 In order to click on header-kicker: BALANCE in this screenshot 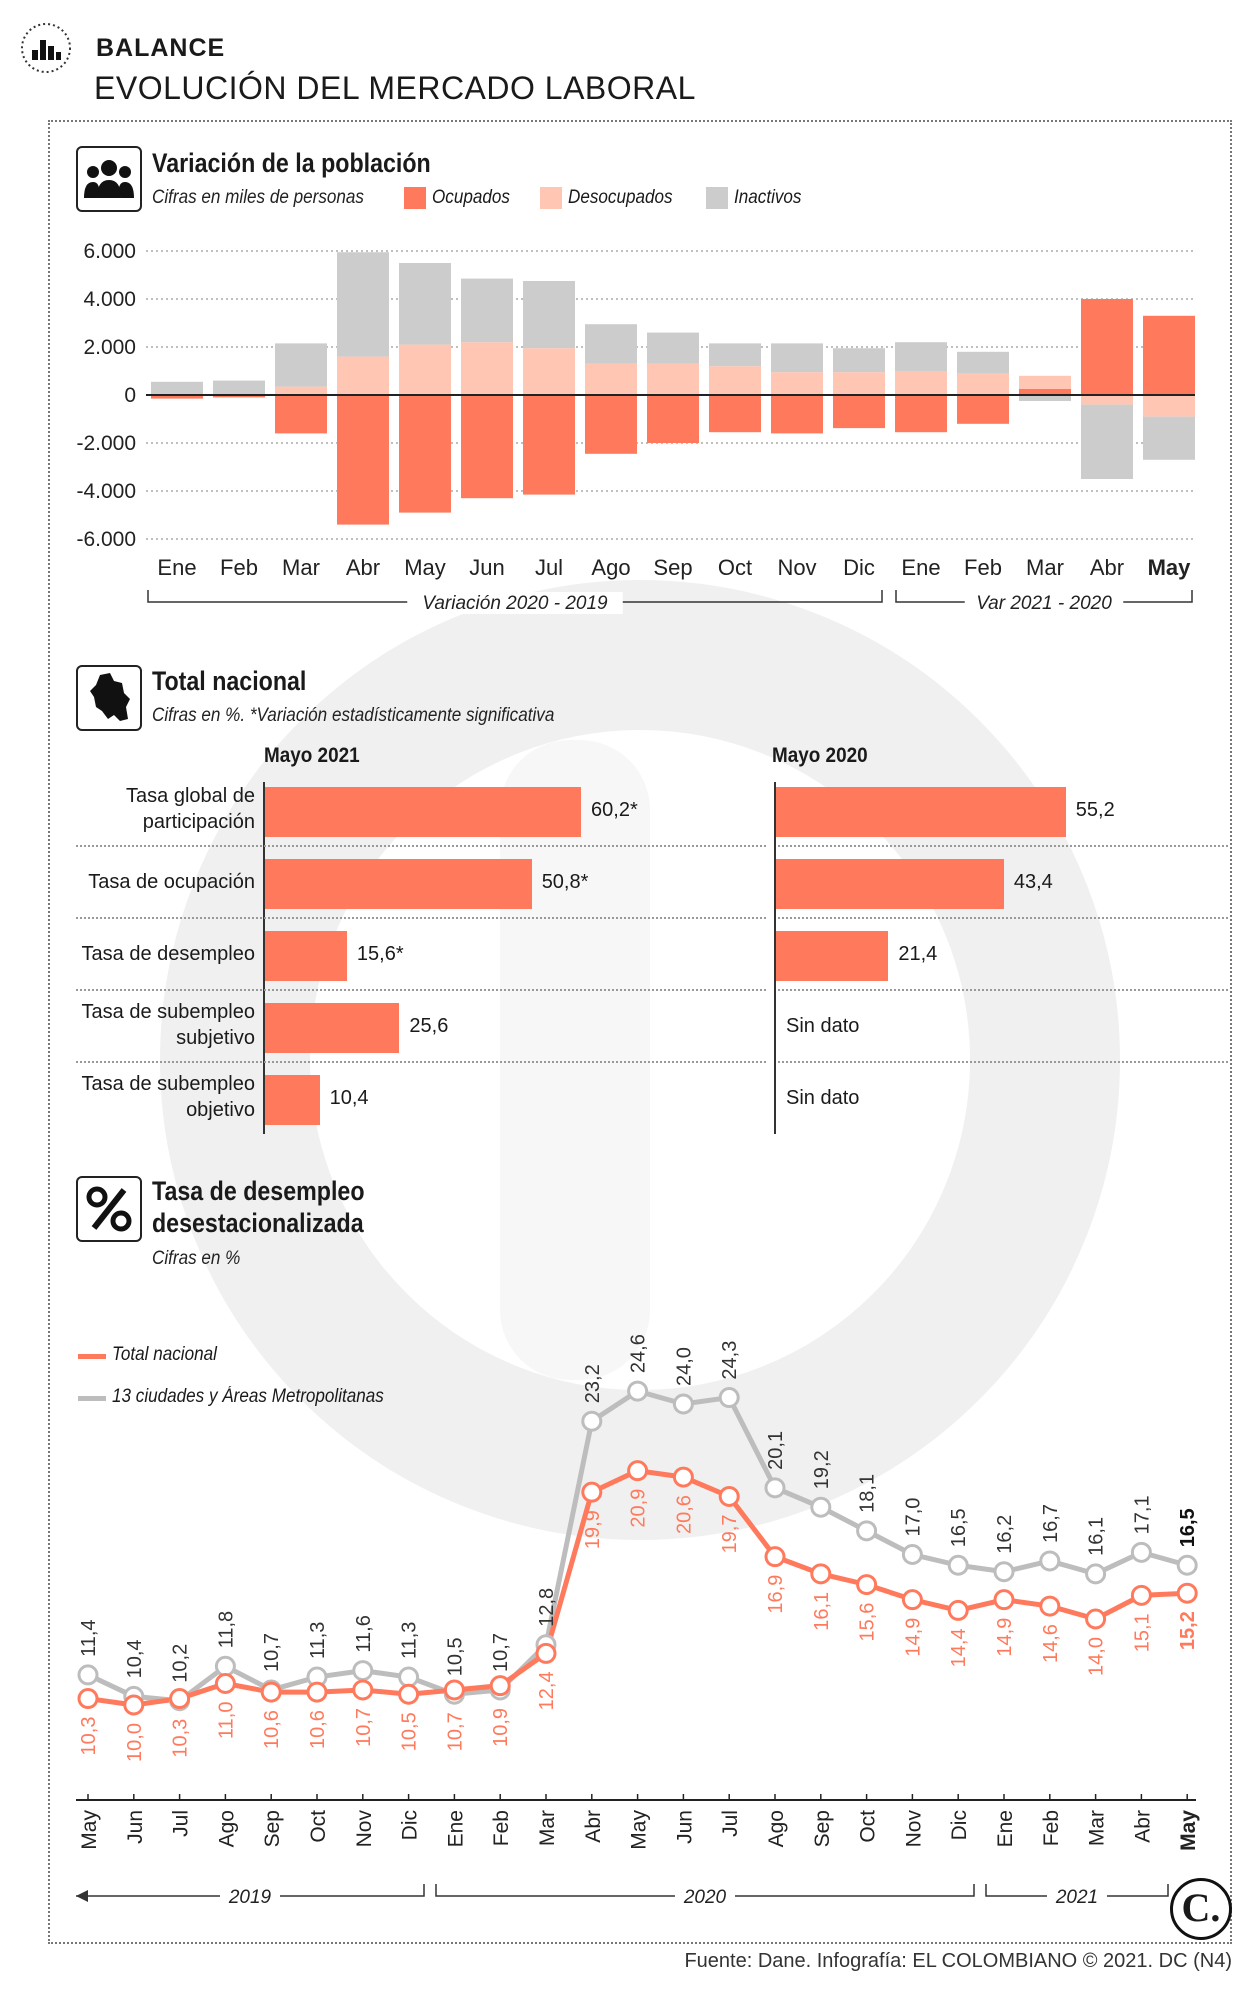, I will do `click(161, 48)`.